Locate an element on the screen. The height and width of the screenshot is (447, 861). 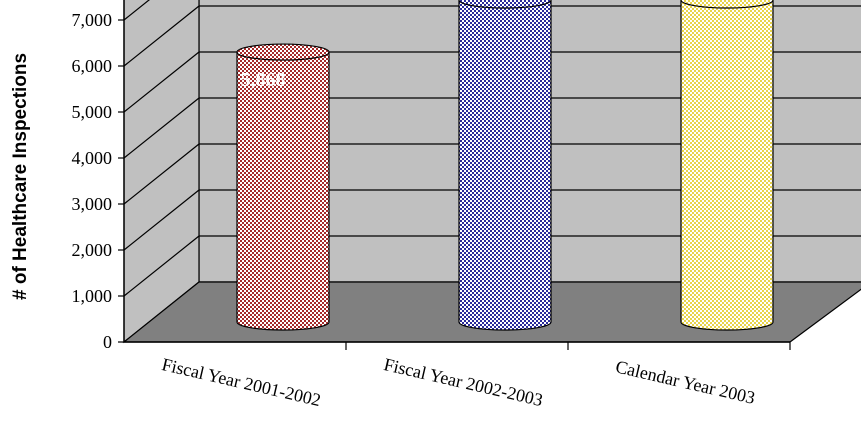
y-axis-label: # of Healthcare Inspections is located at coordinates (20, 176).